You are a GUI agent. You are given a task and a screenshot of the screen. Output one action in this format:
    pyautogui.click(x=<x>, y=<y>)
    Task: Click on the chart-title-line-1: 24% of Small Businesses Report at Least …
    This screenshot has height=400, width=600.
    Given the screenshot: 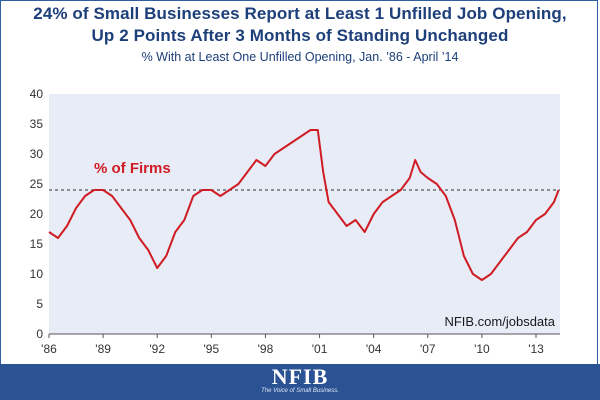 What is the action you would take?
    pyautogui.click(x=300, y=13)
    